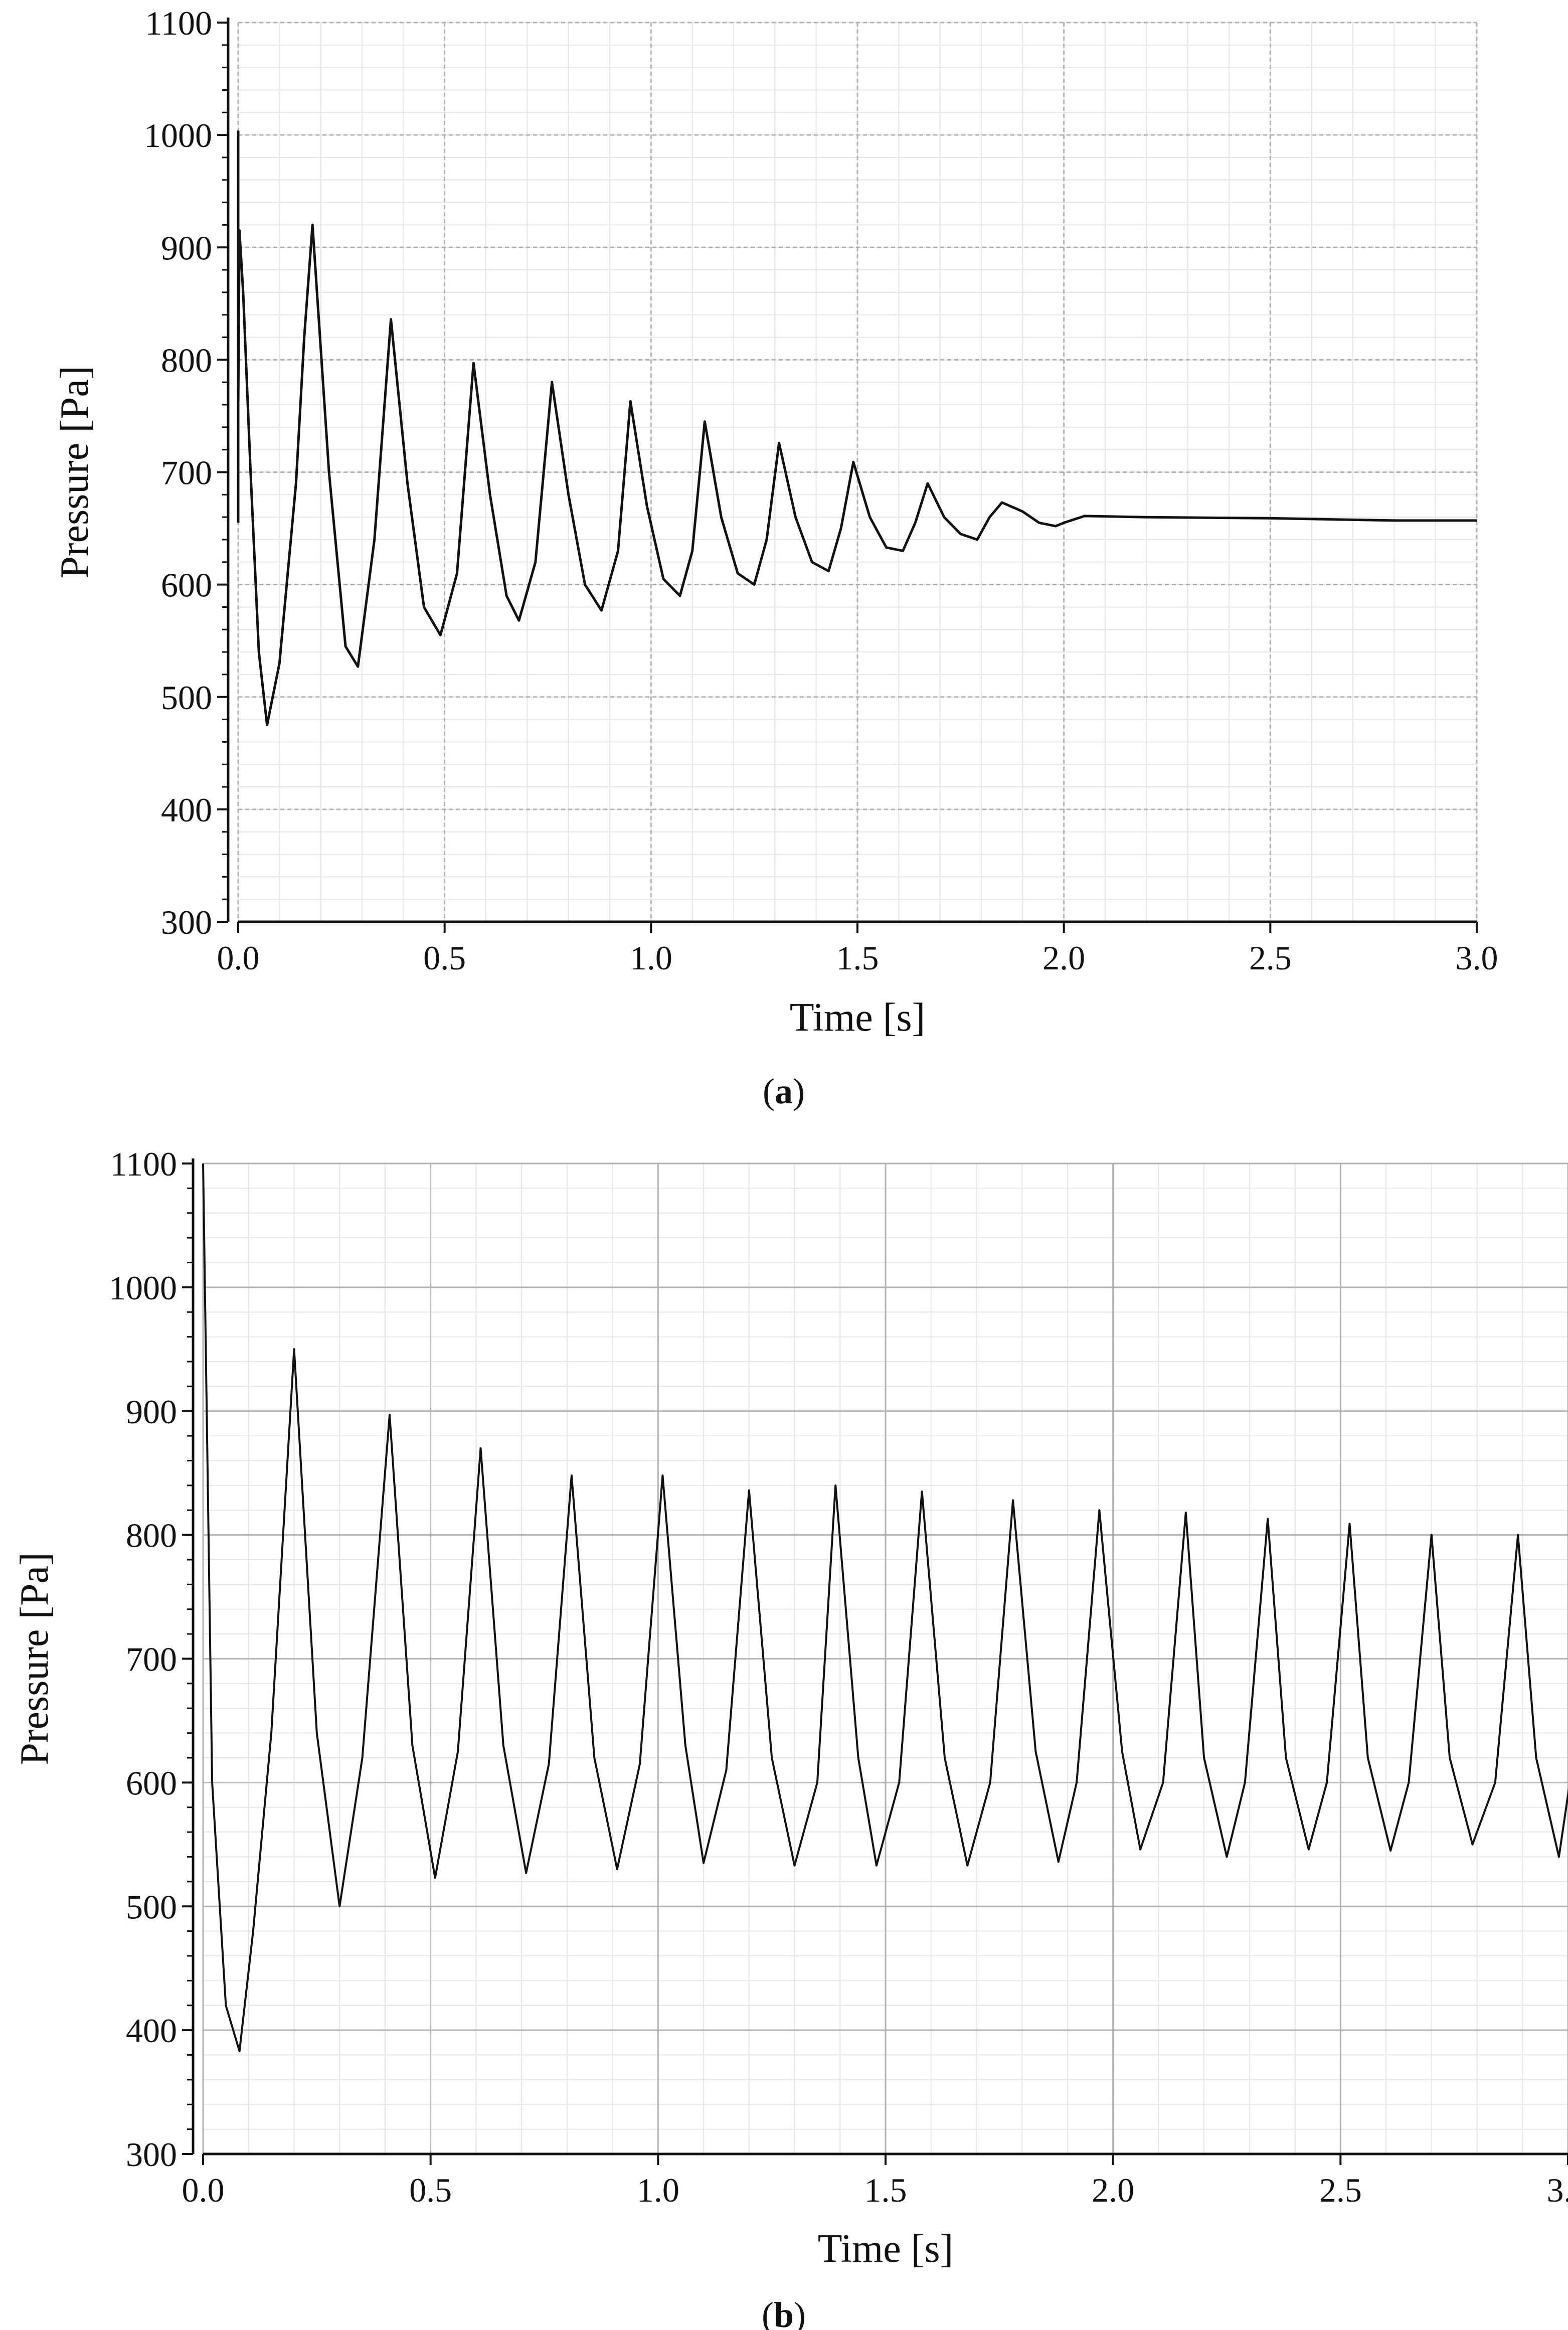  What do you see at coordinates (75, 472) in the screenshot?
I see `panel-a-y-axis-title: Pressure [Pa]` at bounding box center [75, 472].